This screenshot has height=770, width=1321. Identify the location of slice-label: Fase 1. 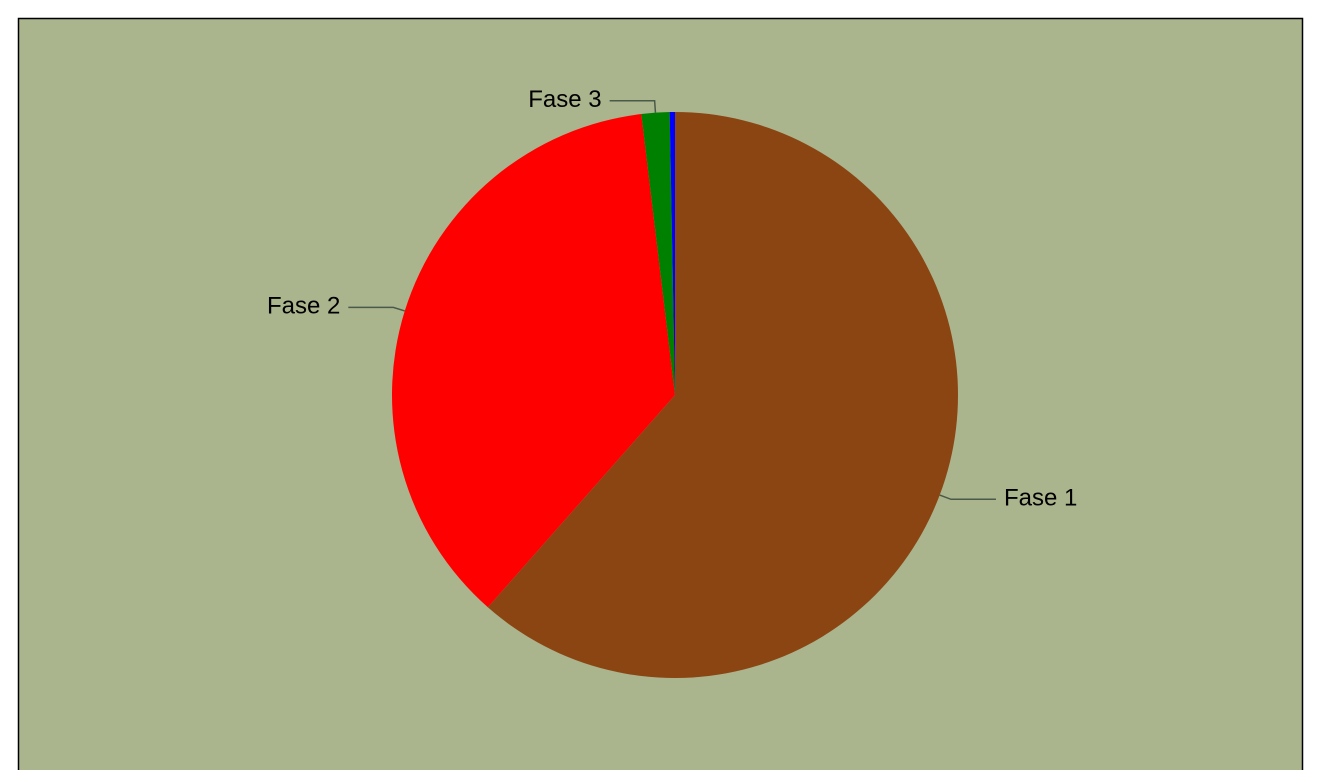
(1040, 498).